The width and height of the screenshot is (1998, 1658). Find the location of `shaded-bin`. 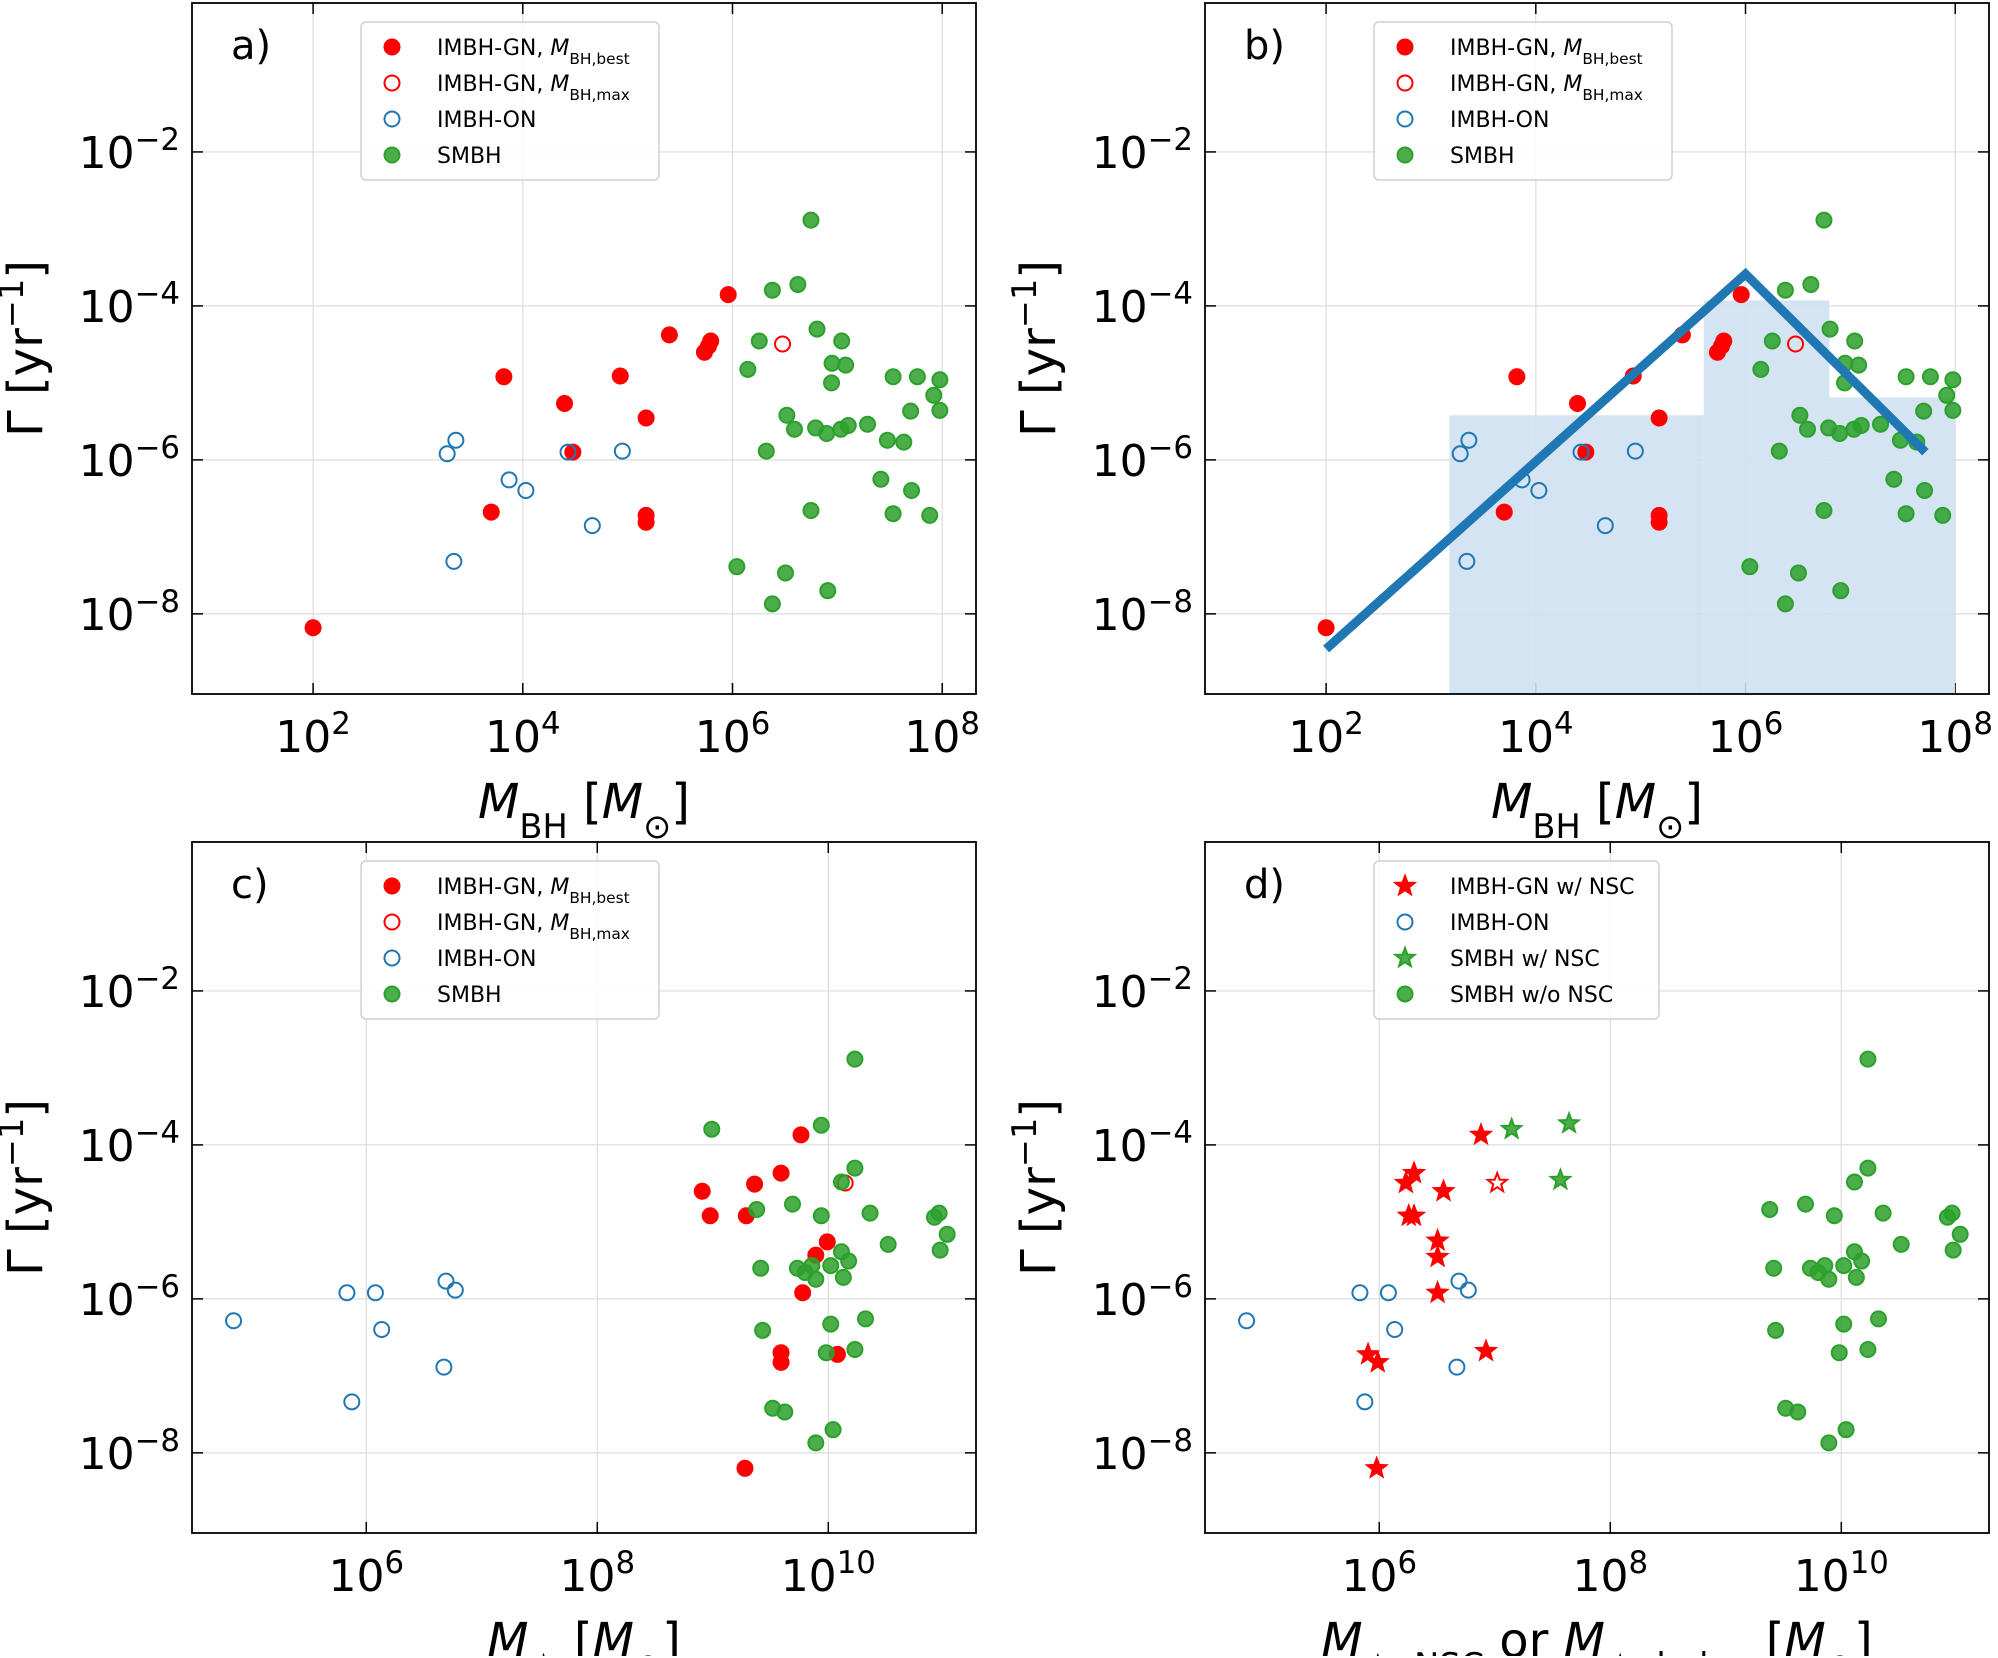

shaded-bin is located at coordinates (1892, 545).